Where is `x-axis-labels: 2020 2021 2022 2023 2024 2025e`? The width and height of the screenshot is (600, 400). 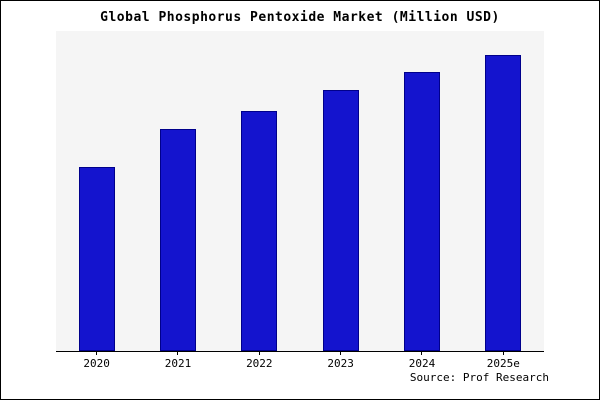 x-axis-labels: 2020 2021 2022 2023 2024 2025e is located at coordinates (300, 360).